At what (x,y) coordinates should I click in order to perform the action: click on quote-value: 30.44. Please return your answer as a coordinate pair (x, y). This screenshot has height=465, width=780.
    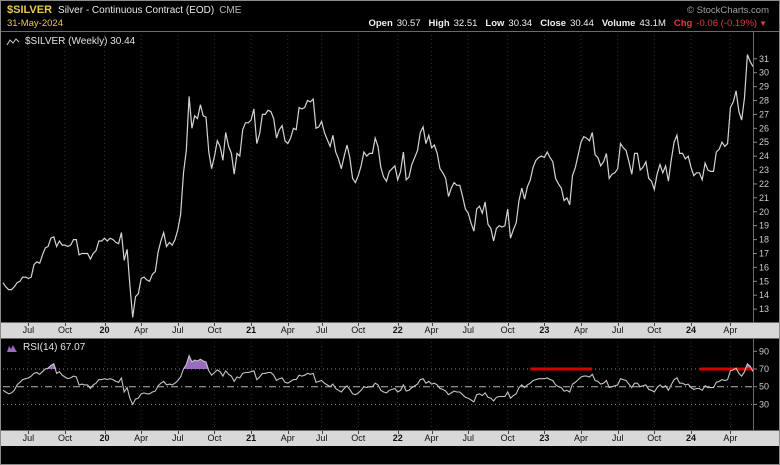
    Looking at the image, I should click on (582, 23).